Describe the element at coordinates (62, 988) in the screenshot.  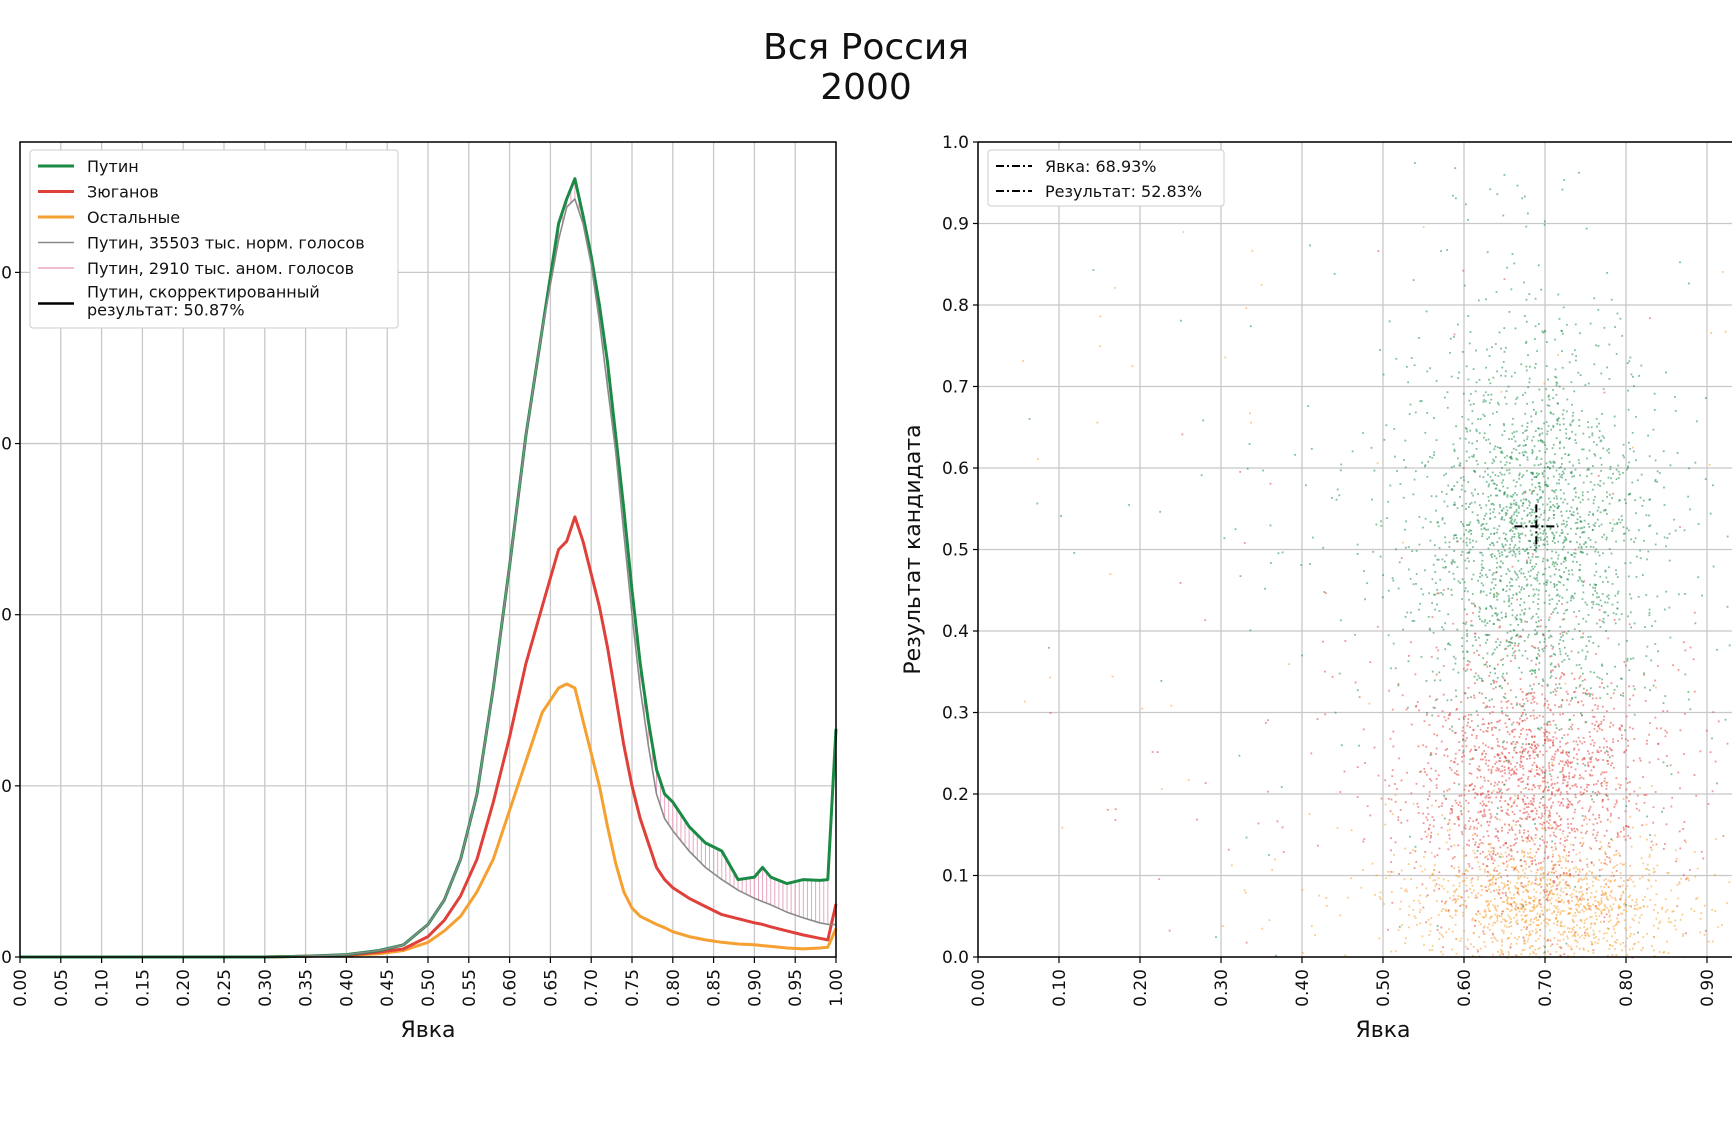
I see `left-x-tick-label: 0.05` at that location.